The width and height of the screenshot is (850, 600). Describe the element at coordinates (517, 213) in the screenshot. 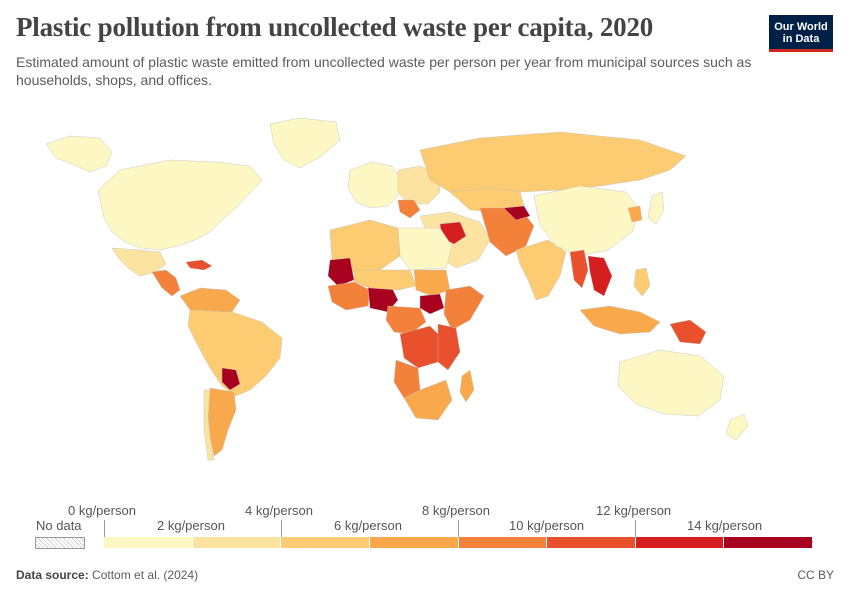

I see `region-tajikistan` at that location.